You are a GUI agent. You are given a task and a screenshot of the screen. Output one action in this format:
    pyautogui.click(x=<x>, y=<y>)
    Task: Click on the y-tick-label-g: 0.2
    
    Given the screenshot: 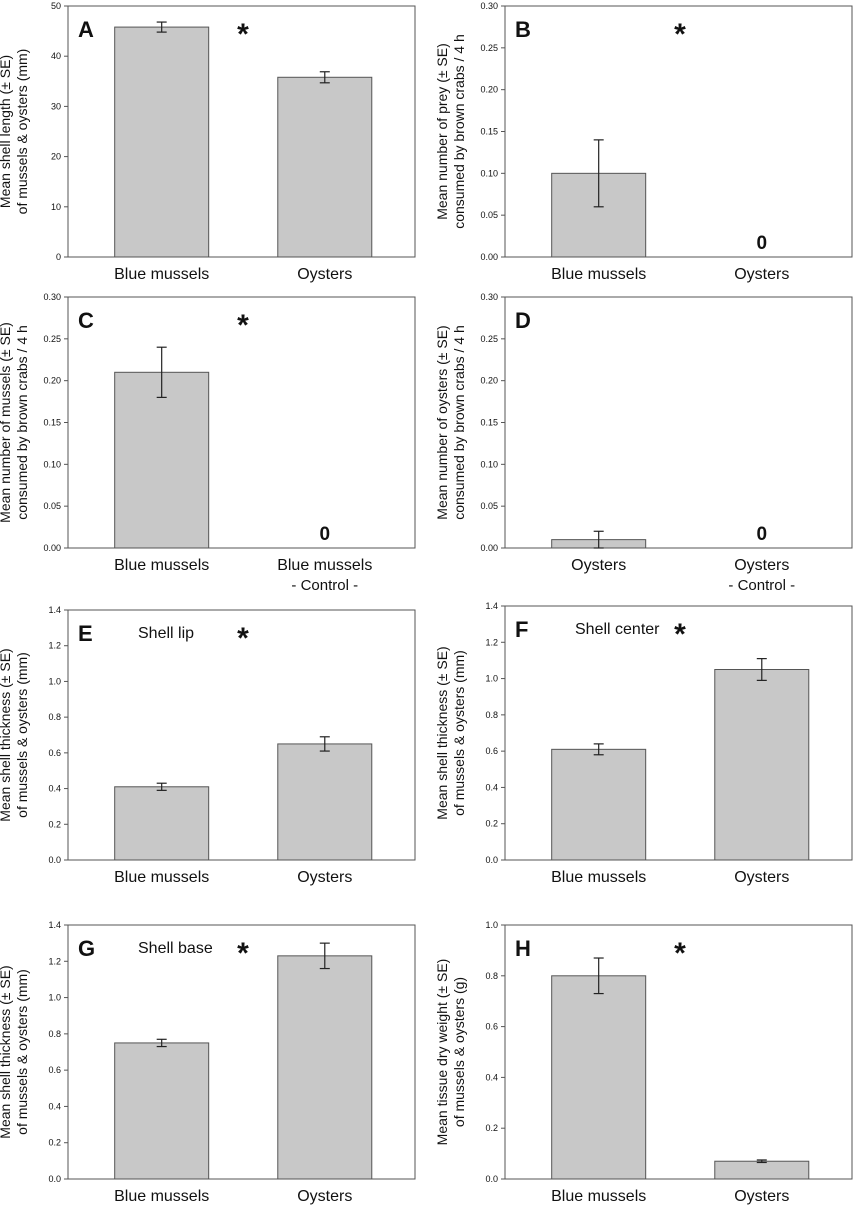 What is the action you would take?
    pyautogui.click(x=54, y=1143)
    